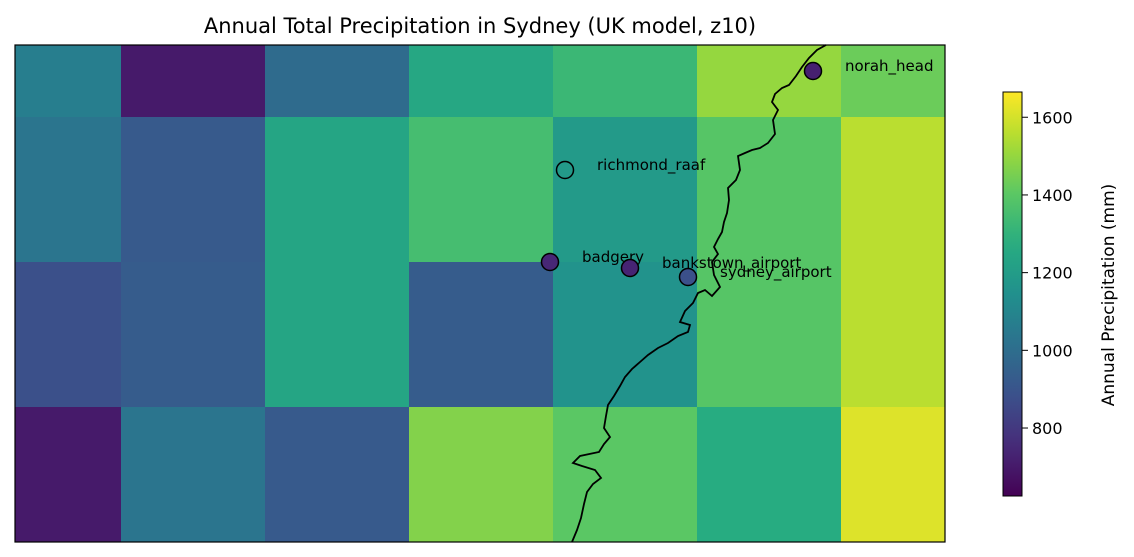  Describe the element at coordinates (1109, 295) in the screenshot. I see `colorbar-label: Annual Precipitation (mm)` at that location.